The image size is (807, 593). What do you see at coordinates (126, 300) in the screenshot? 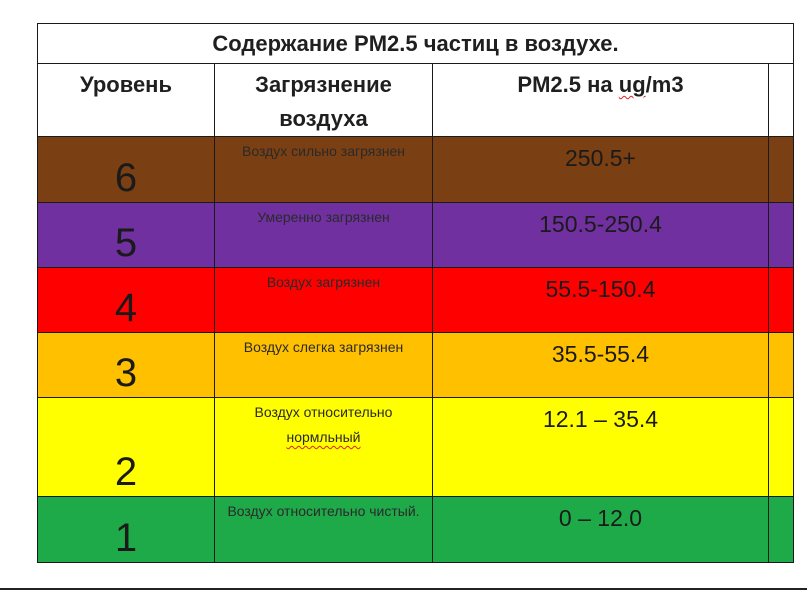
I see `level-cell: 4` at bounding box center [126, 300].